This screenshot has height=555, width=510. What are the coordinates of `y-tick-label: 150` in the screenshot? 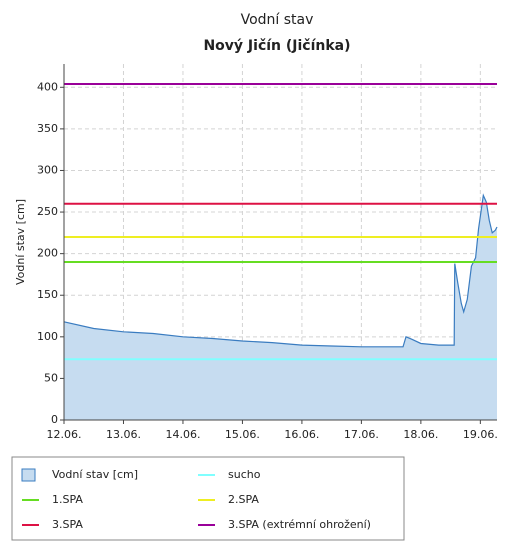 It's located at (47, 294).